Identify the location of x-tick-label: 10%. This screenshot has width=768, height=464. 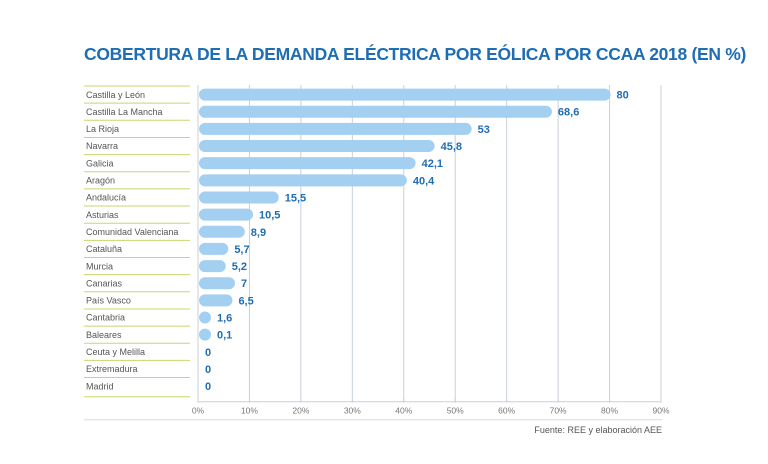
(249, 411).